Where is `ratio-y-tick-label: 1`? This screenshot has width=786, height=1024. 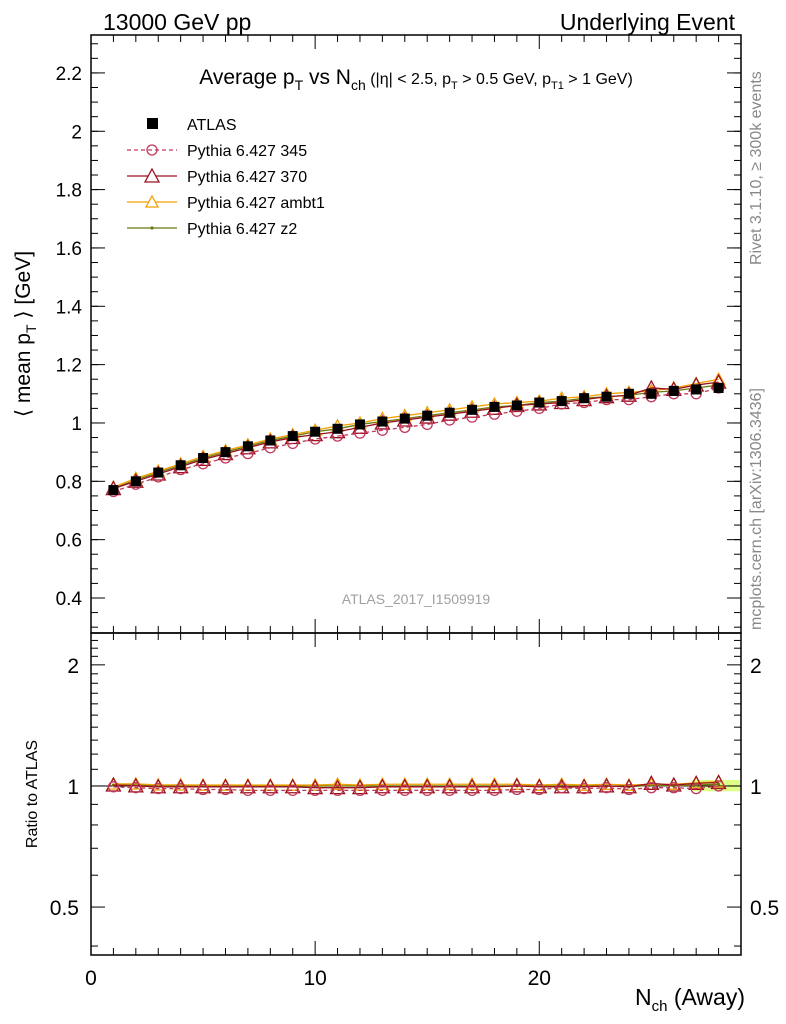 ratio-y-tick-label: 1 is located at coordinates (73, 787).